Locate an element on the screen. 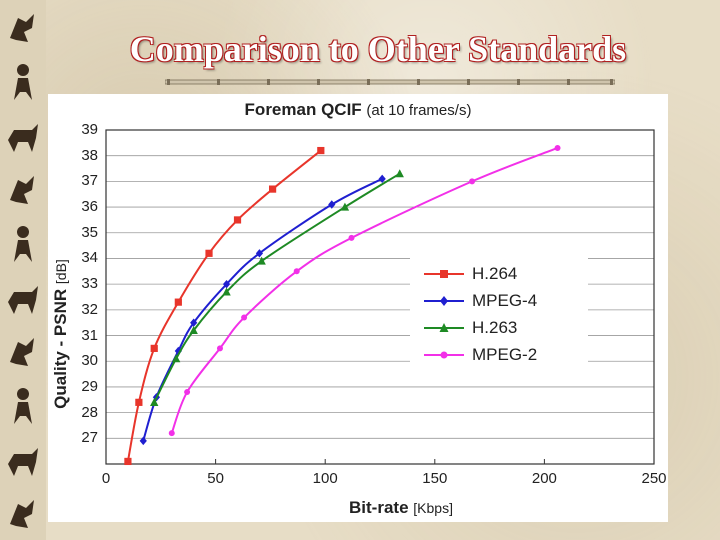 This screenshot has width=720, height=540. legend-item-0: H.264 is located at coordinates (499, 274).